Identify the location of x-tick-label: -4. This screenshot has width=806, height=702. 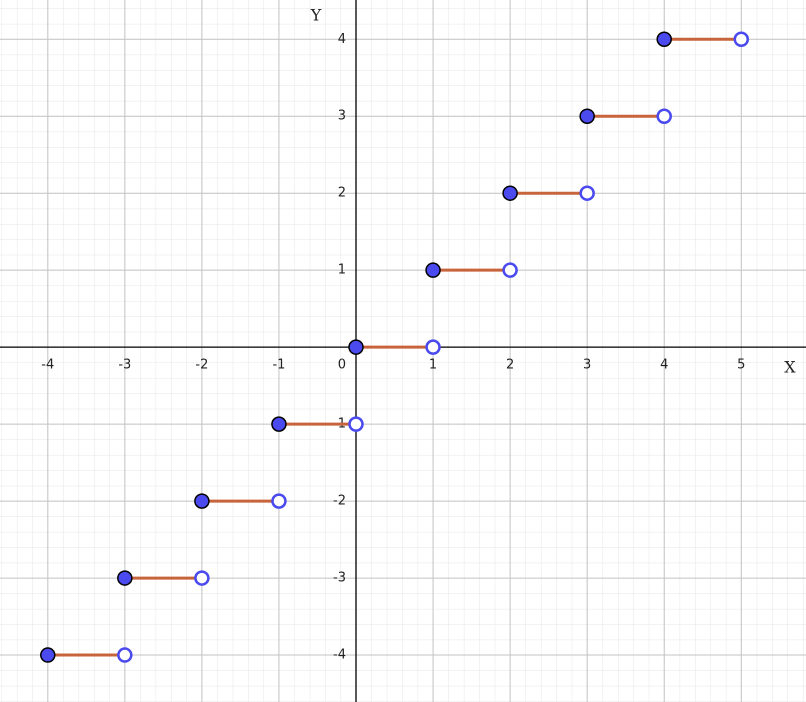
(47, 365).